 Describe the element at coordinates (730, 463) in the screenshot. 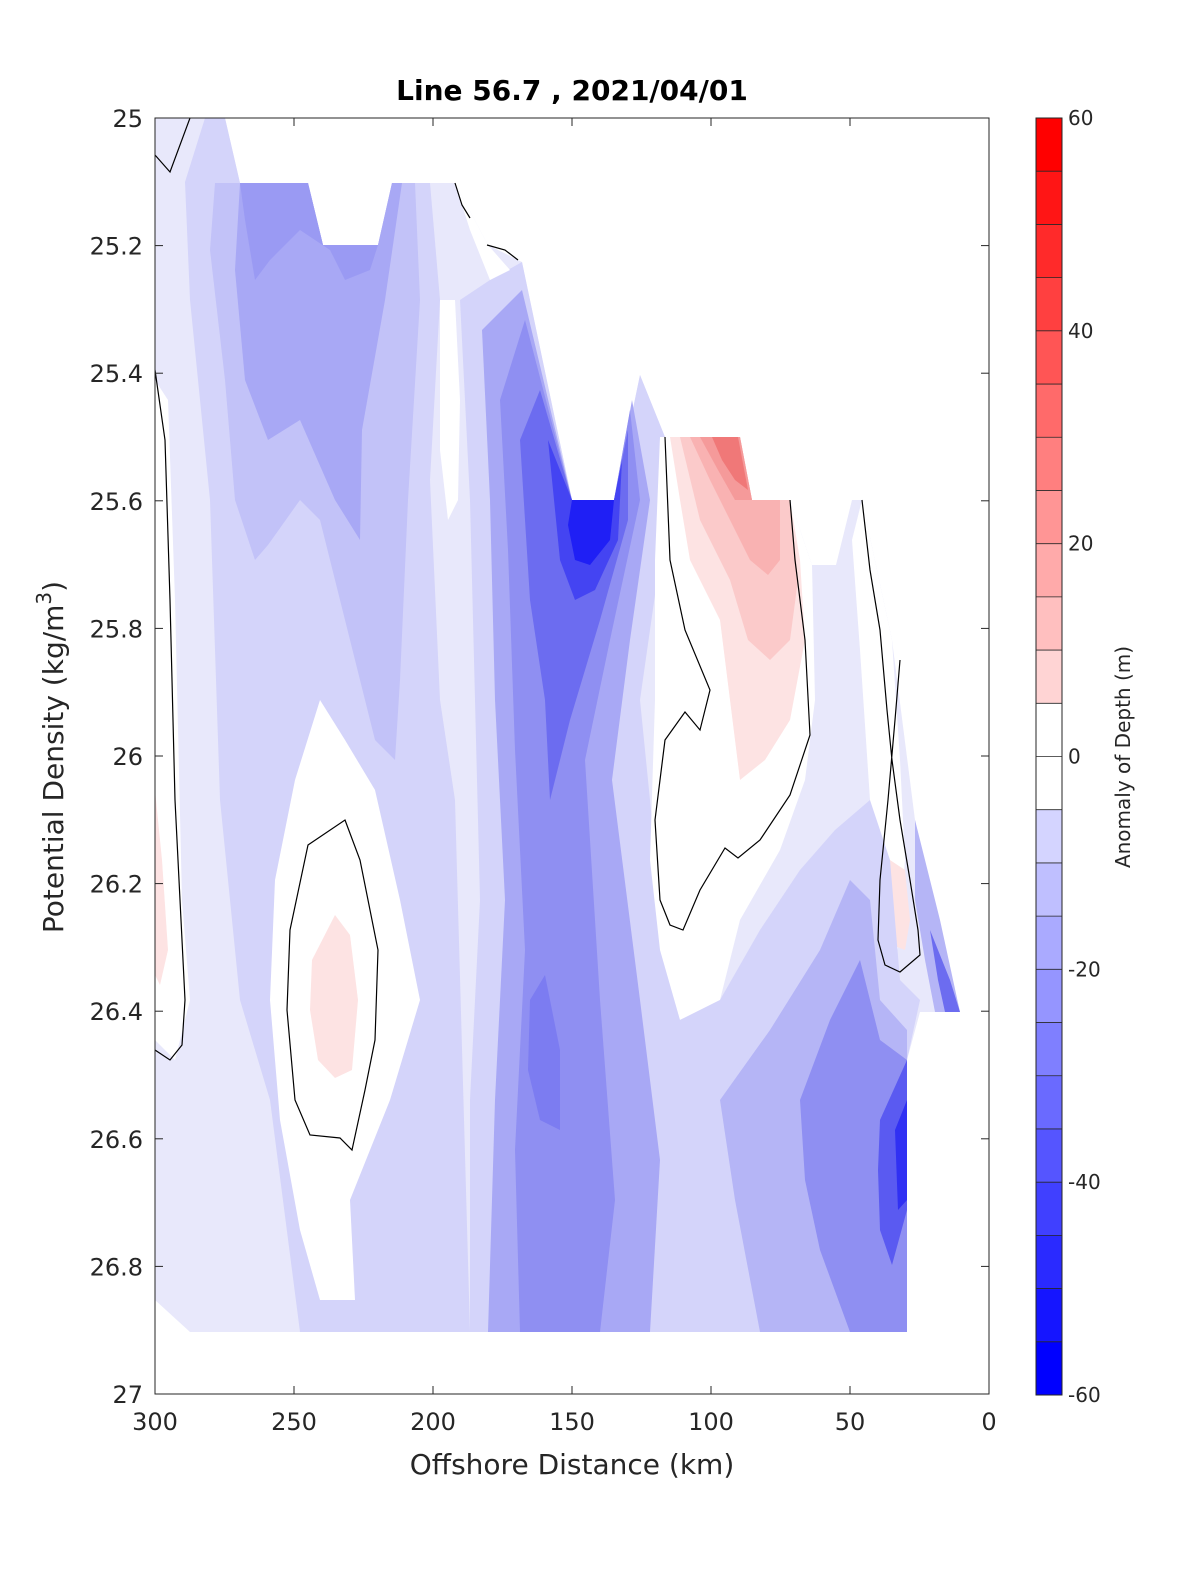

I see `contour-region-pos30-a` at that location.